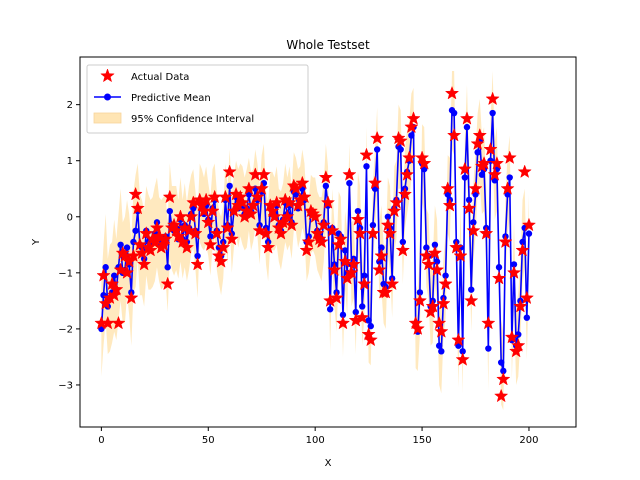 The height and width of the screenshot is (480, 640). I want to click on y-tick-label: −3, so click(65, 385).